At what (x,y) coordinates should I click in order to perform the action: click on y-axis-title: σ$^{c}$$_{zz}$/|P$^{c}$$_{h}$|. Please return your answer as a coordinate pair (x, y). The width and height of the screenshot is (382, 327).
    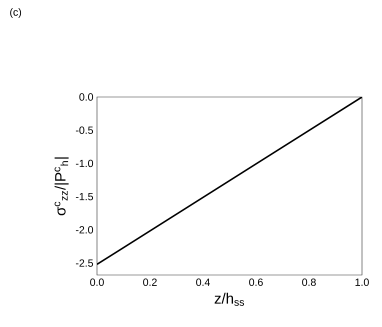
    Looking at the image, I should click on (61, 186).